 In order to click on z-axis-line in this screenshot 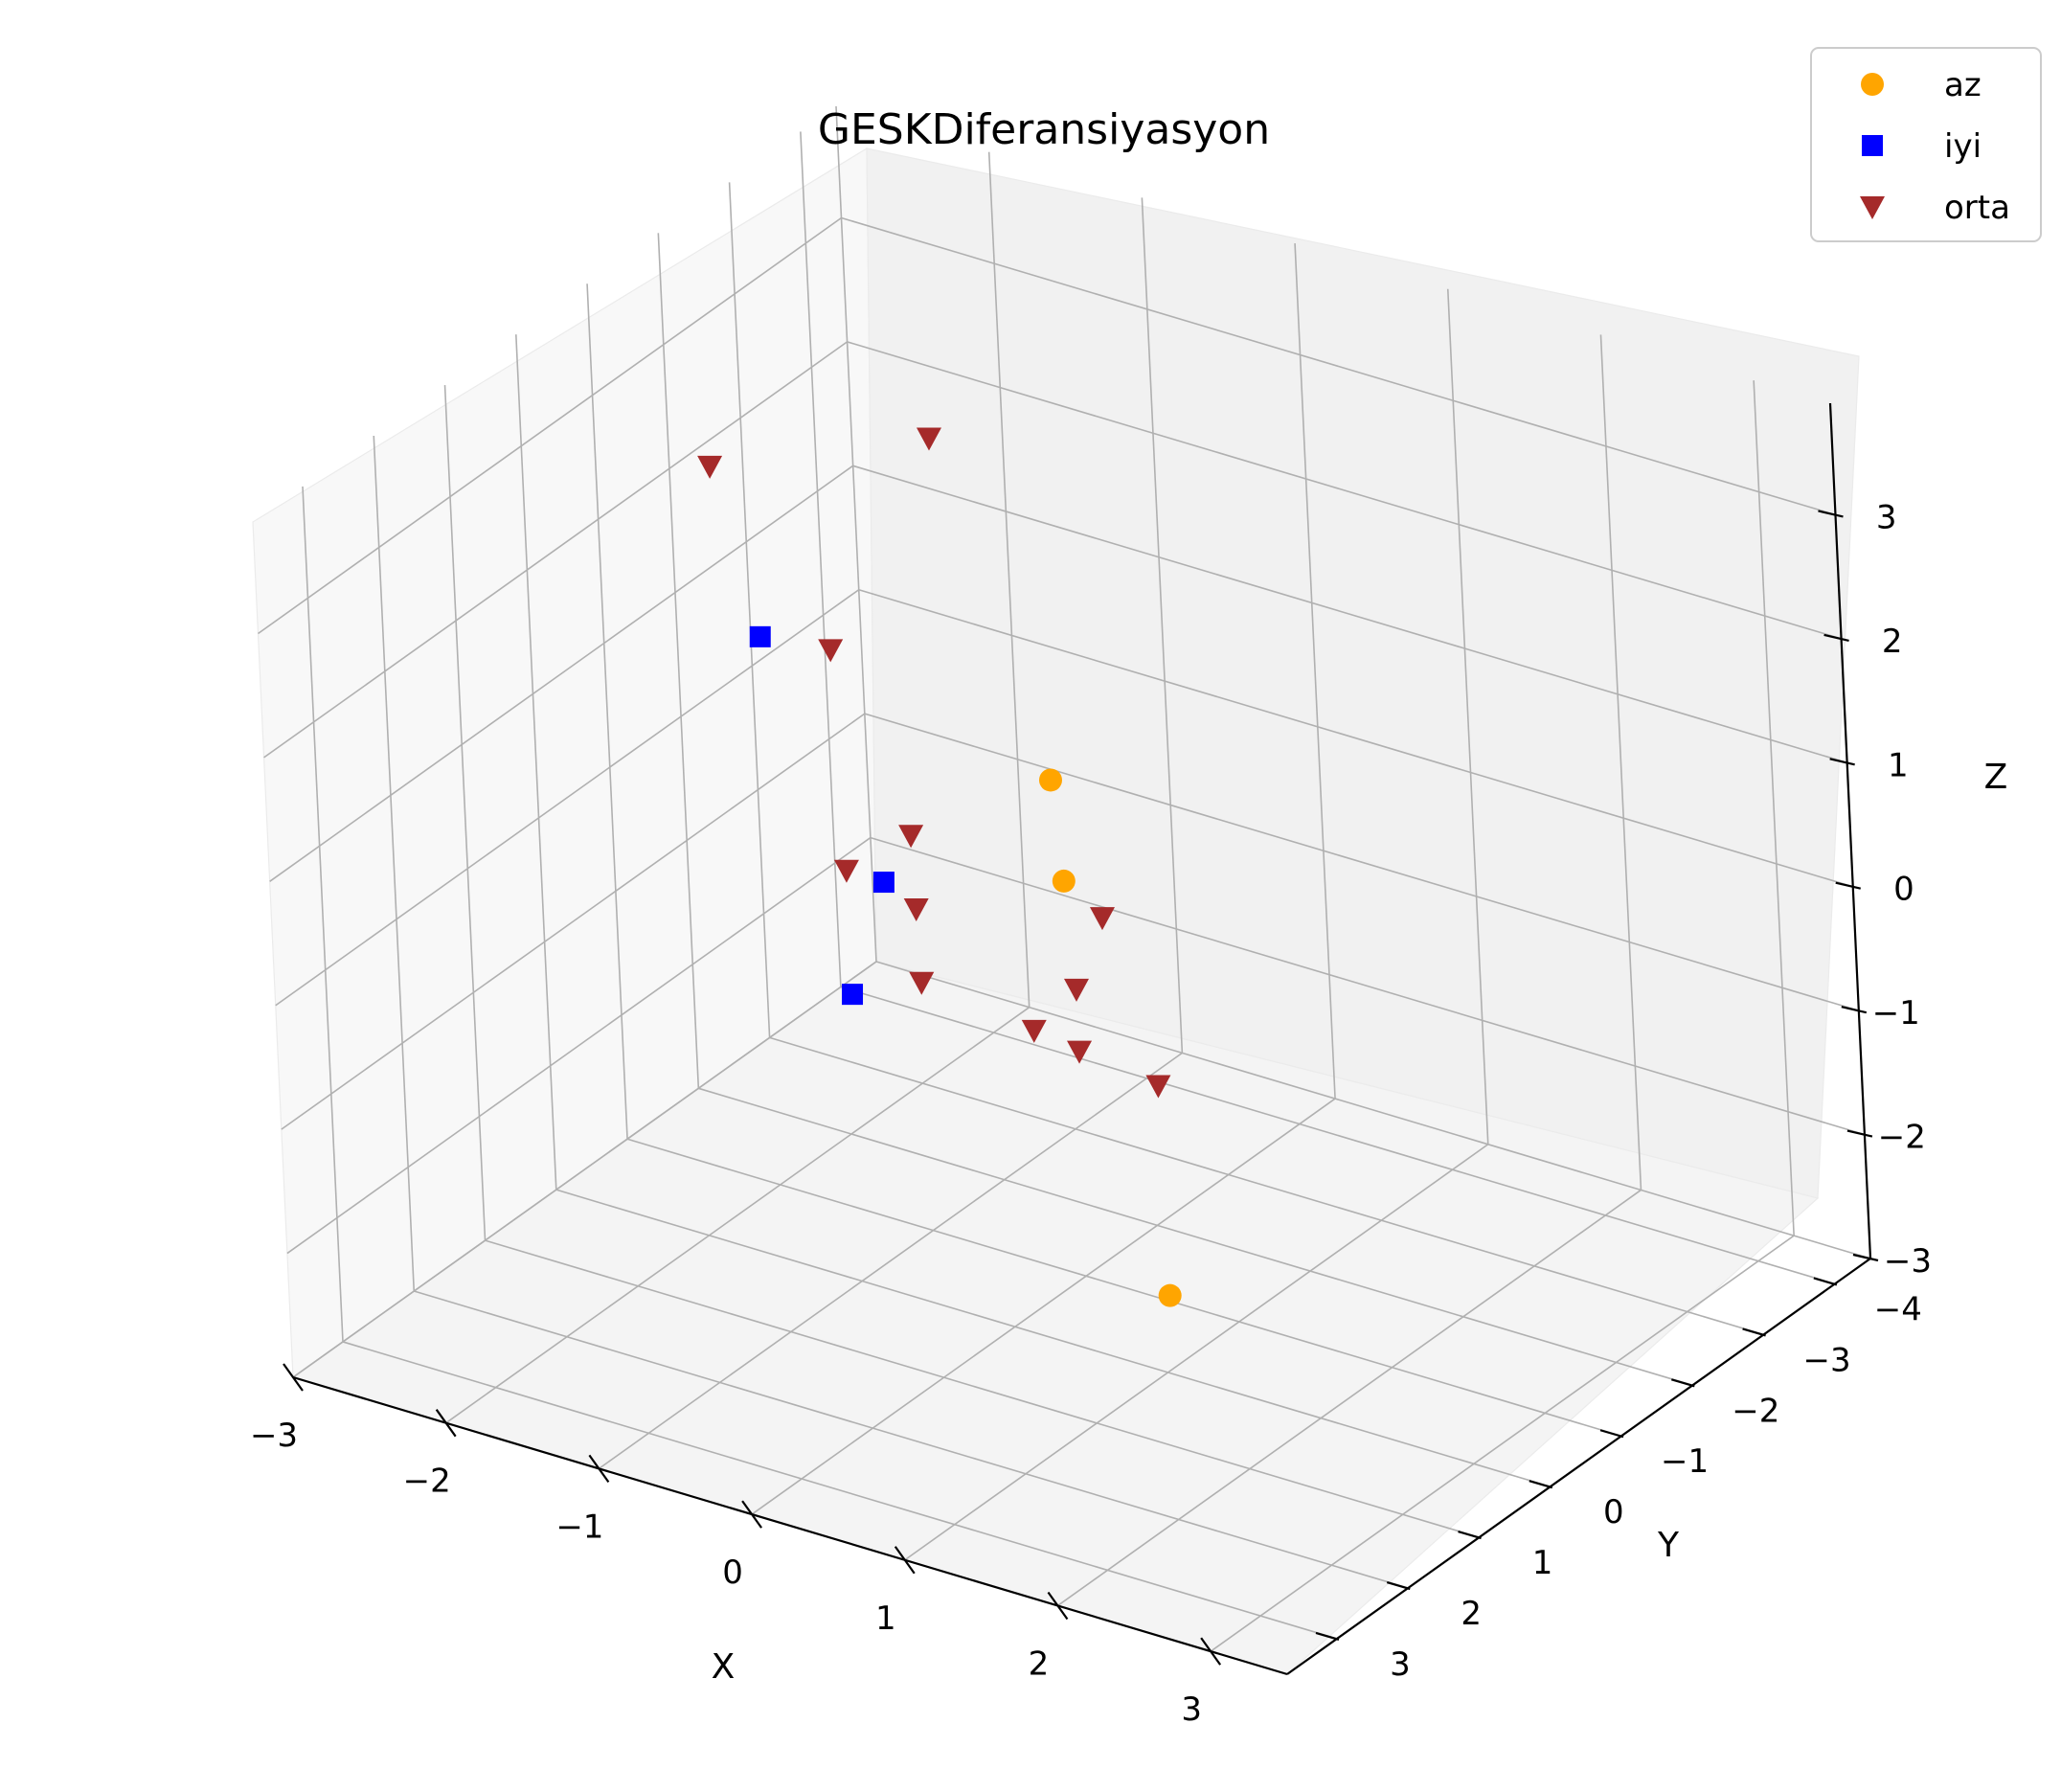, I will do `click(1850, 830)`.